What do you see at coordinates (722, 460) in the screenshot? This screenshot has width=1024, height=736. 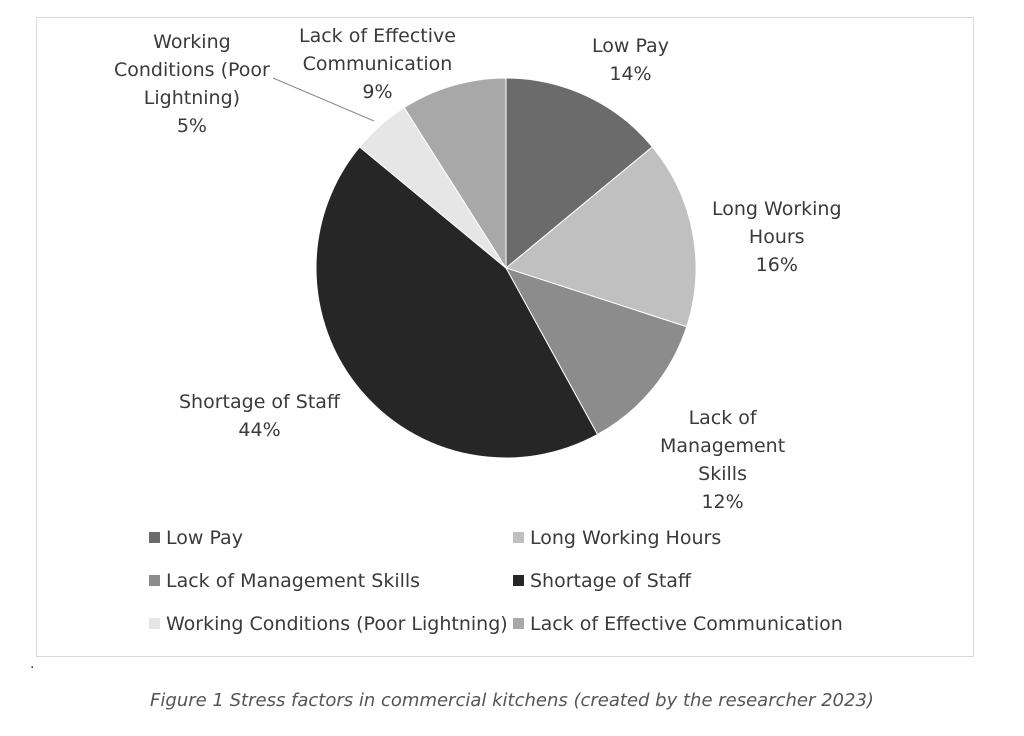 I see `slice-label-management-skills: Lack of Management Skills 12%` at bounding box center [722, 460].